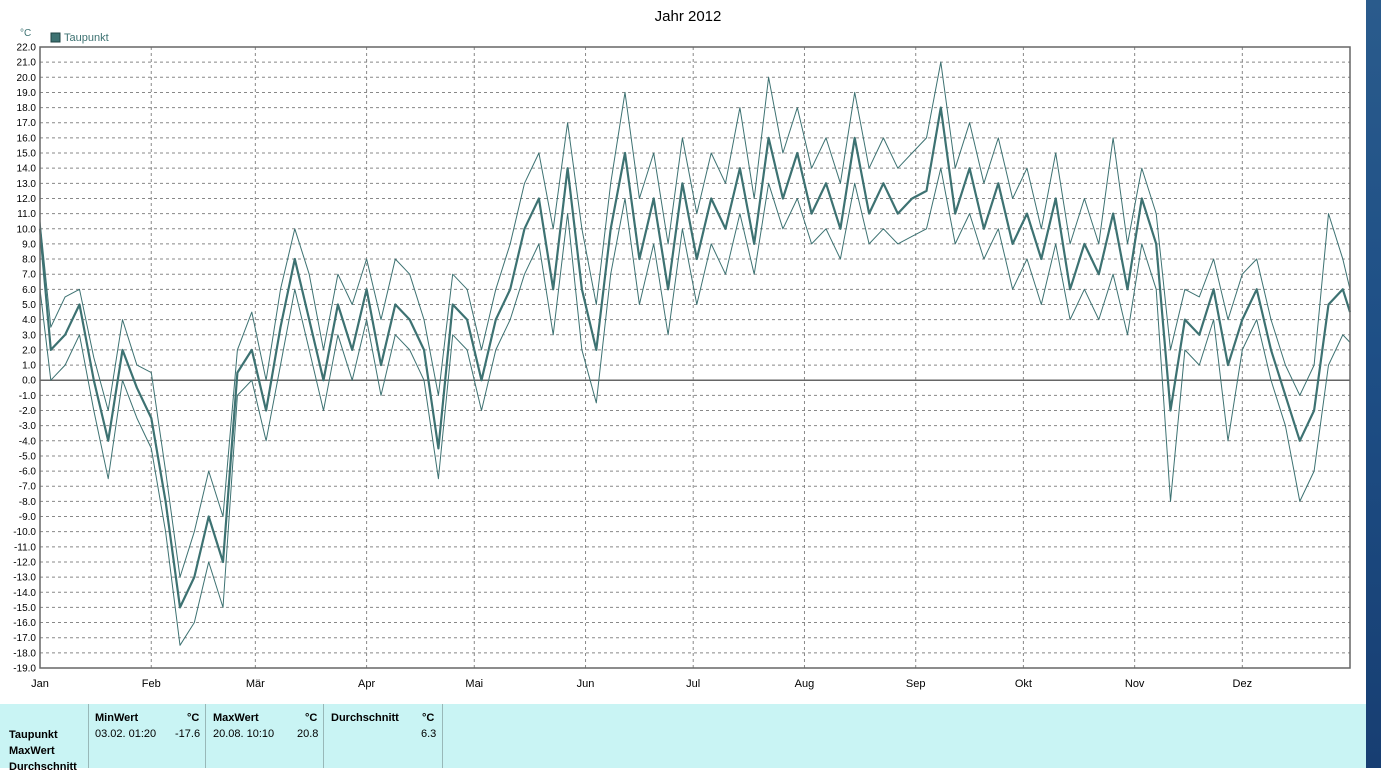 Image resolution: width=1381 pixels, height=775 pixels. I want to click on y-tick-label: -1.0, so click(28, 396).